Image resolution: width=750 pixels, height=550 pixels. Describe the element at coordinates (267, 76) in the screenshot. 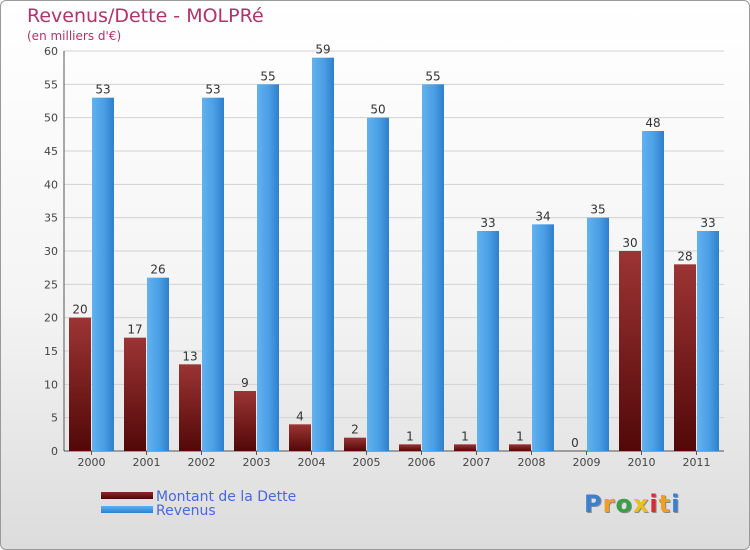

I see `data-label-revenus-2003: 55` at that location.